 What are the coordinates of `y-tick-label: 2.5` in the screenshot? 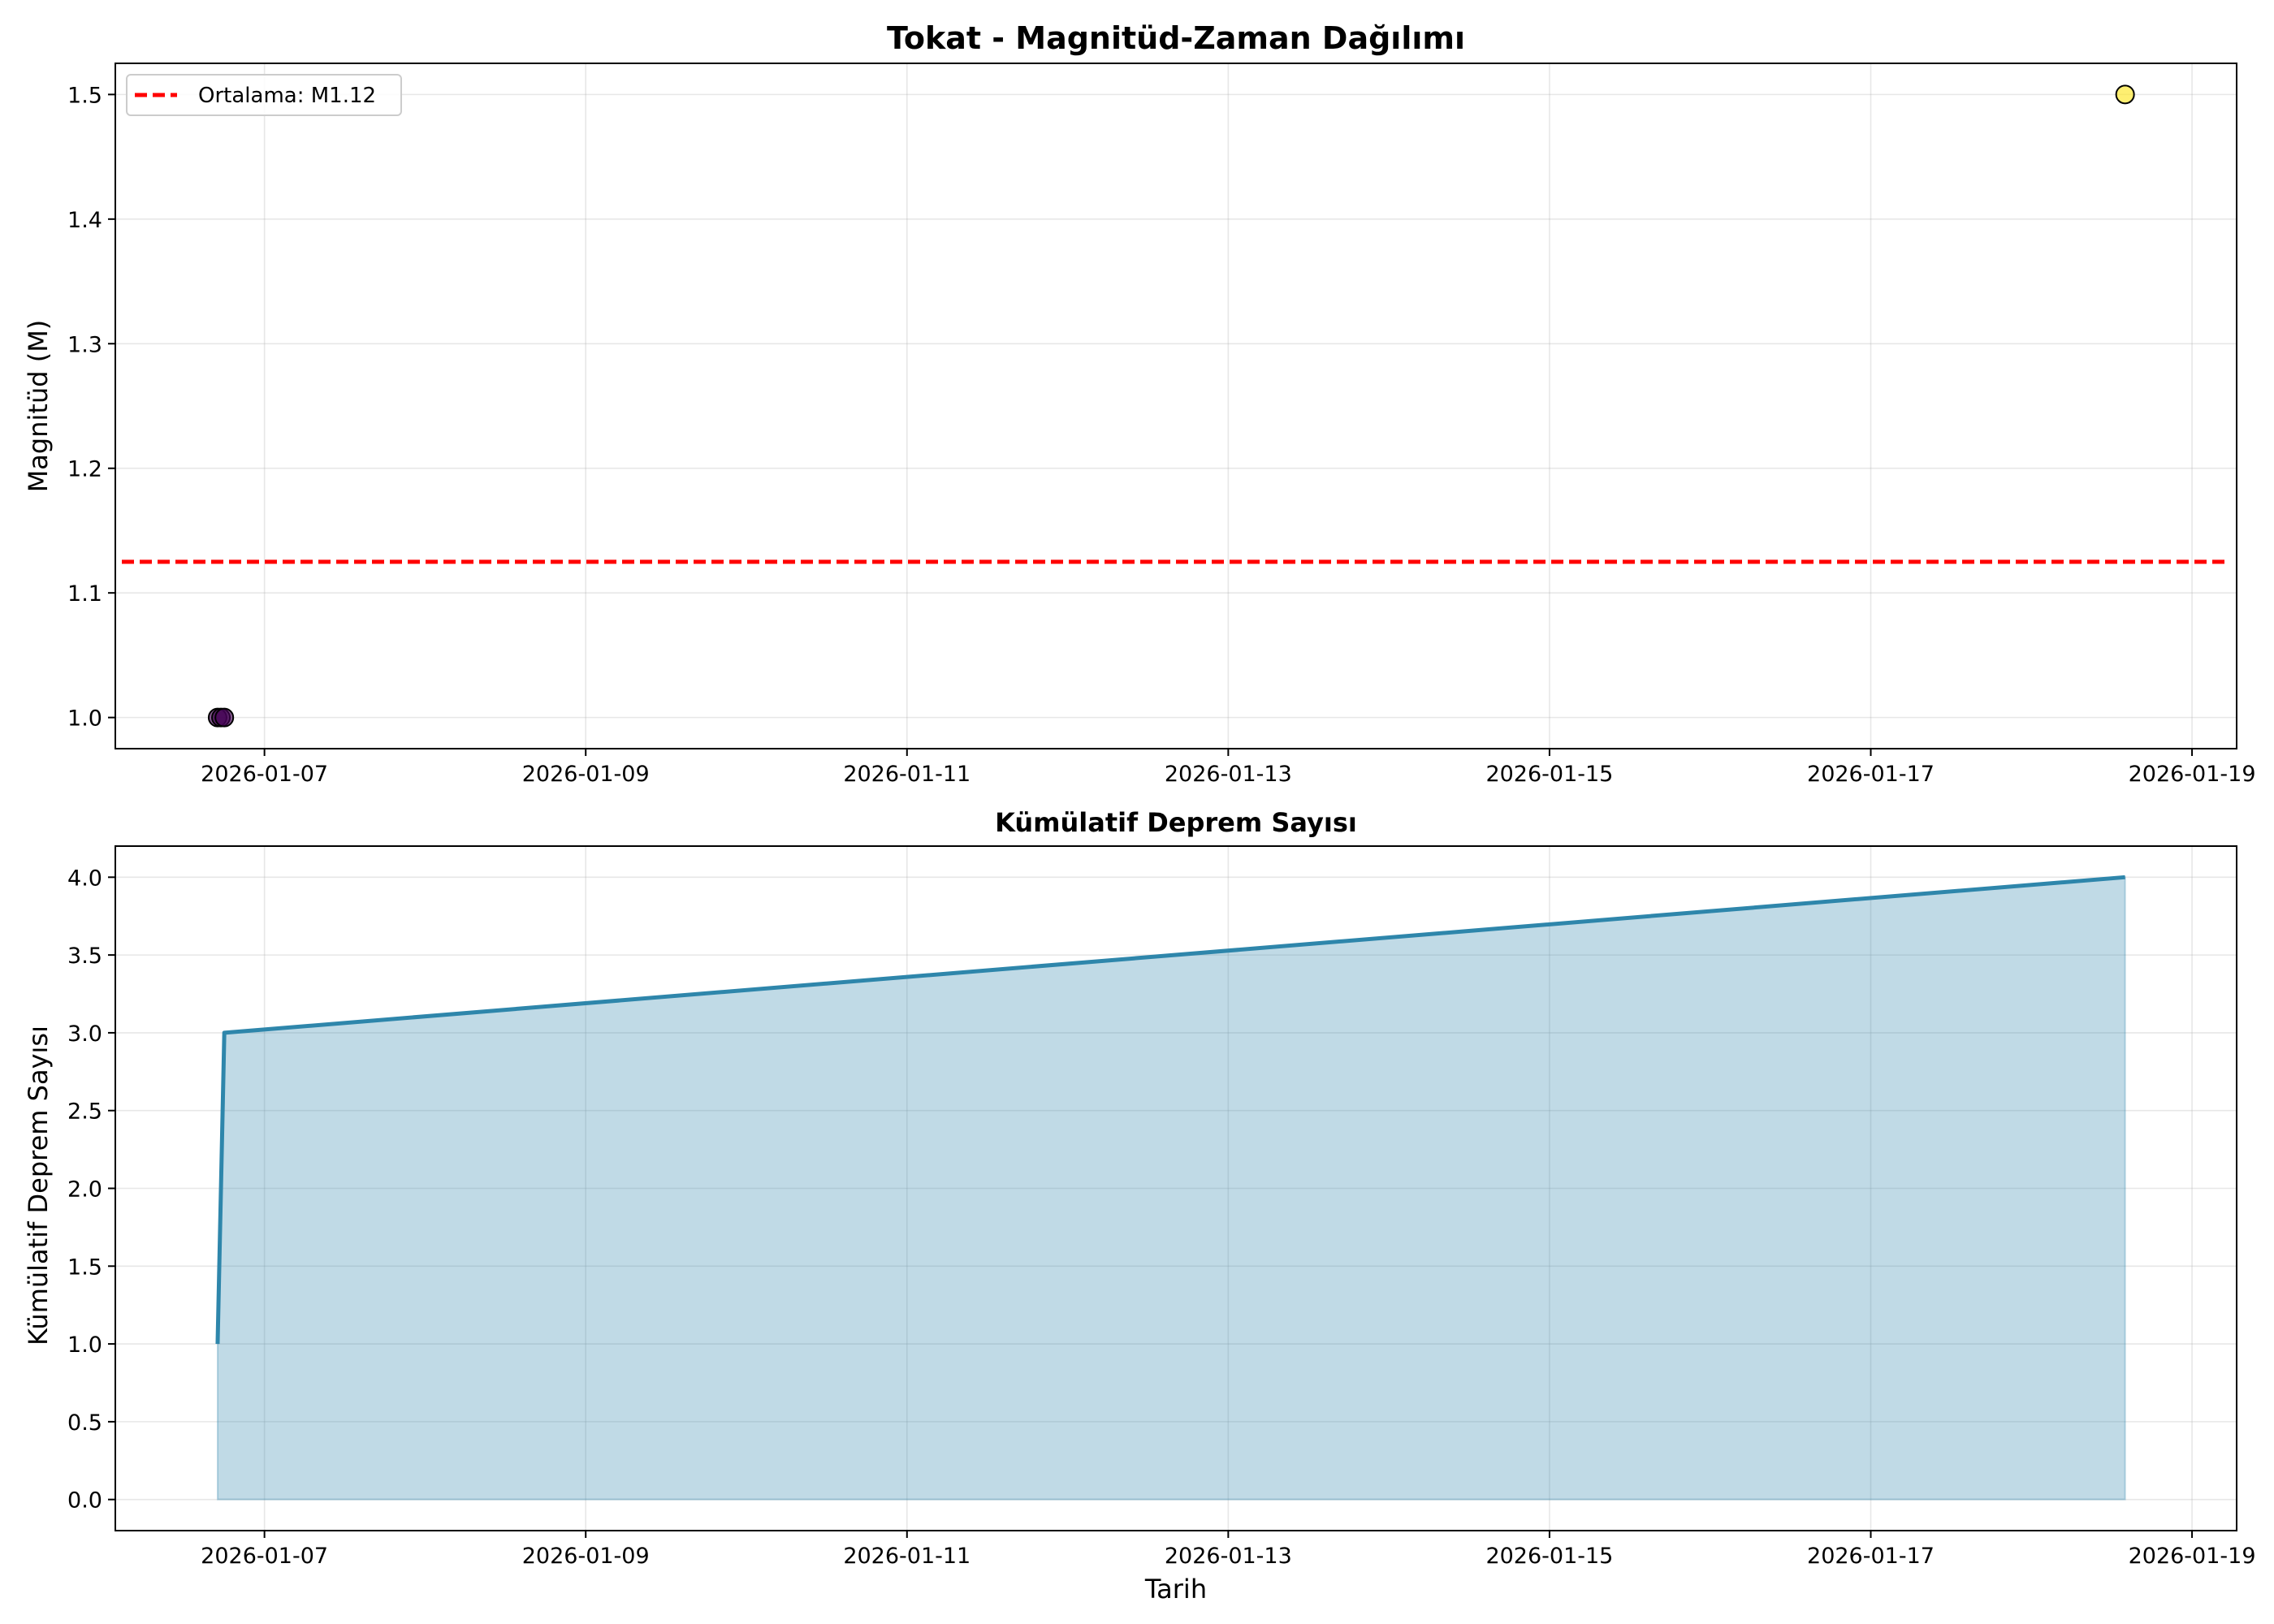 It's located at (84, 1112).